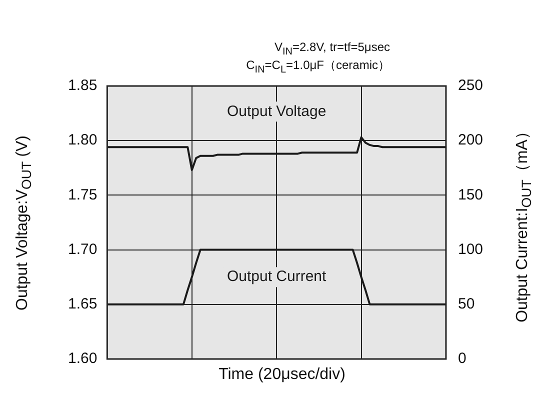 The image size is (545, 406). Describe the element at coordinates (471, 249) in the screenshot. I see `y2-tick-label: 100` at that location.